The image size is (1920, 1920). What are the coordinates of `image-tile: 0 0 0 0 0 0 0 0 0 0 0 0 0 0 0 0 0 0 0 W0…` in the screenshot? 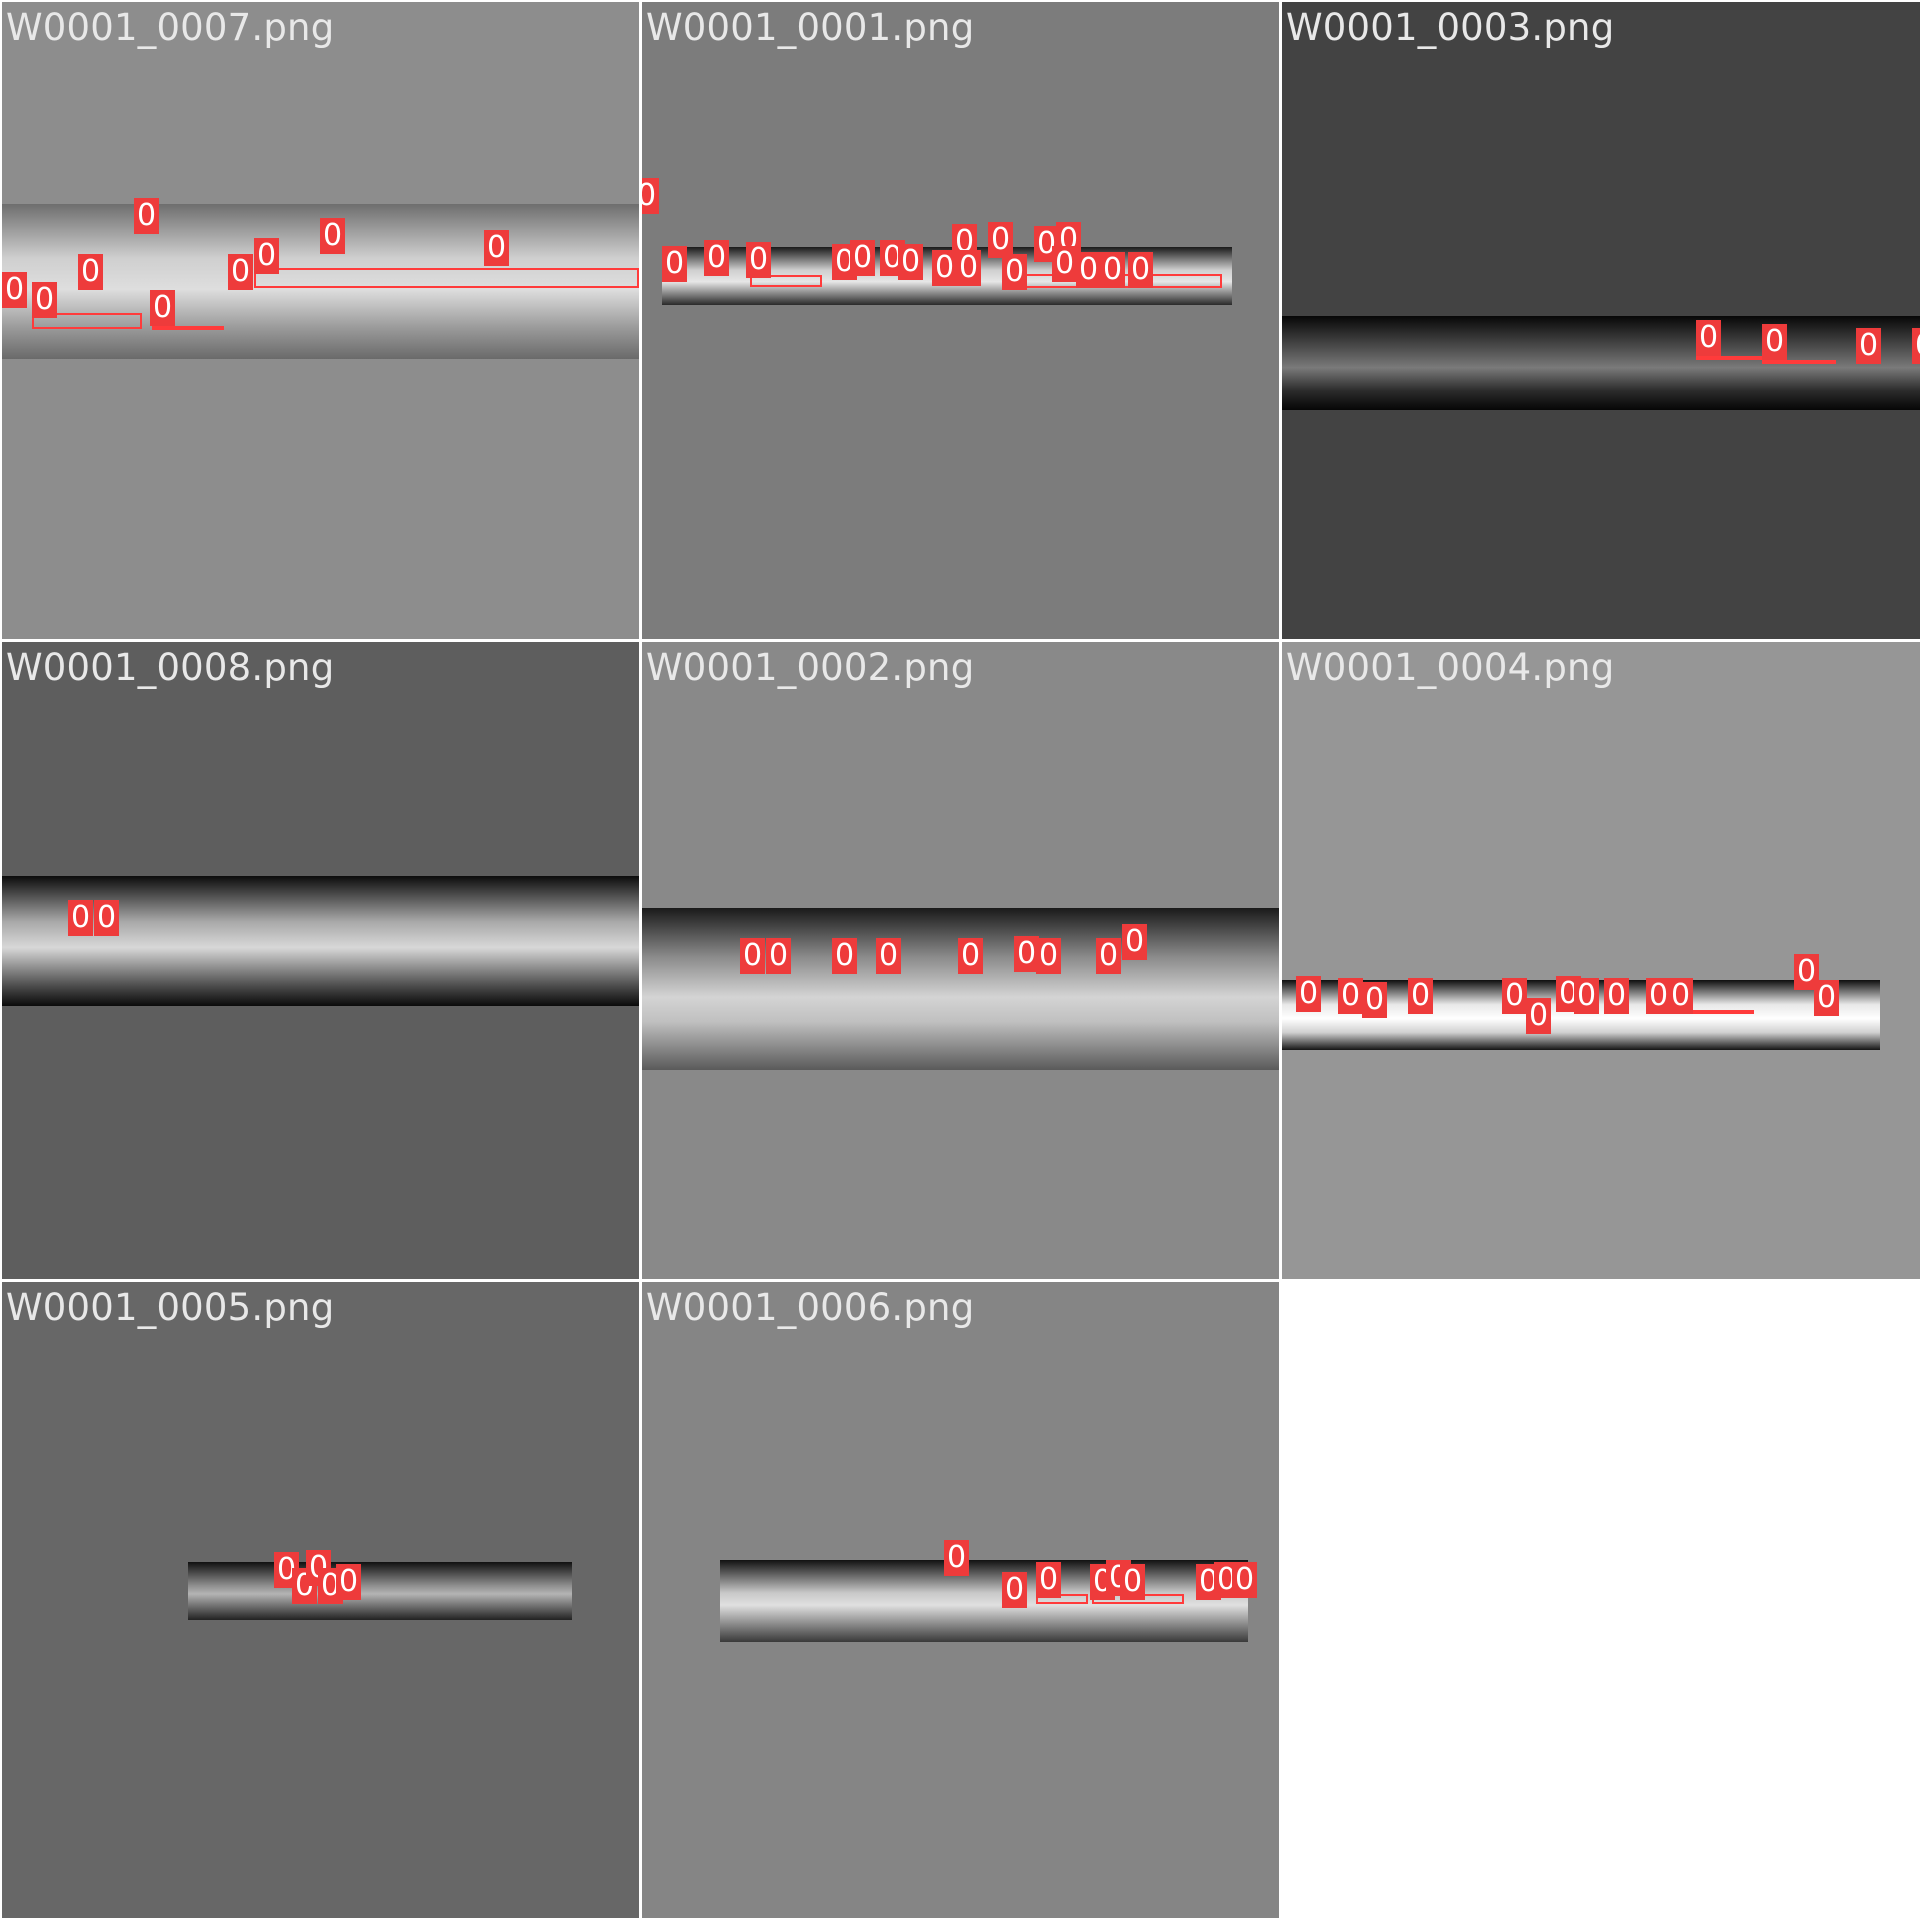 It's located at (960, 320).